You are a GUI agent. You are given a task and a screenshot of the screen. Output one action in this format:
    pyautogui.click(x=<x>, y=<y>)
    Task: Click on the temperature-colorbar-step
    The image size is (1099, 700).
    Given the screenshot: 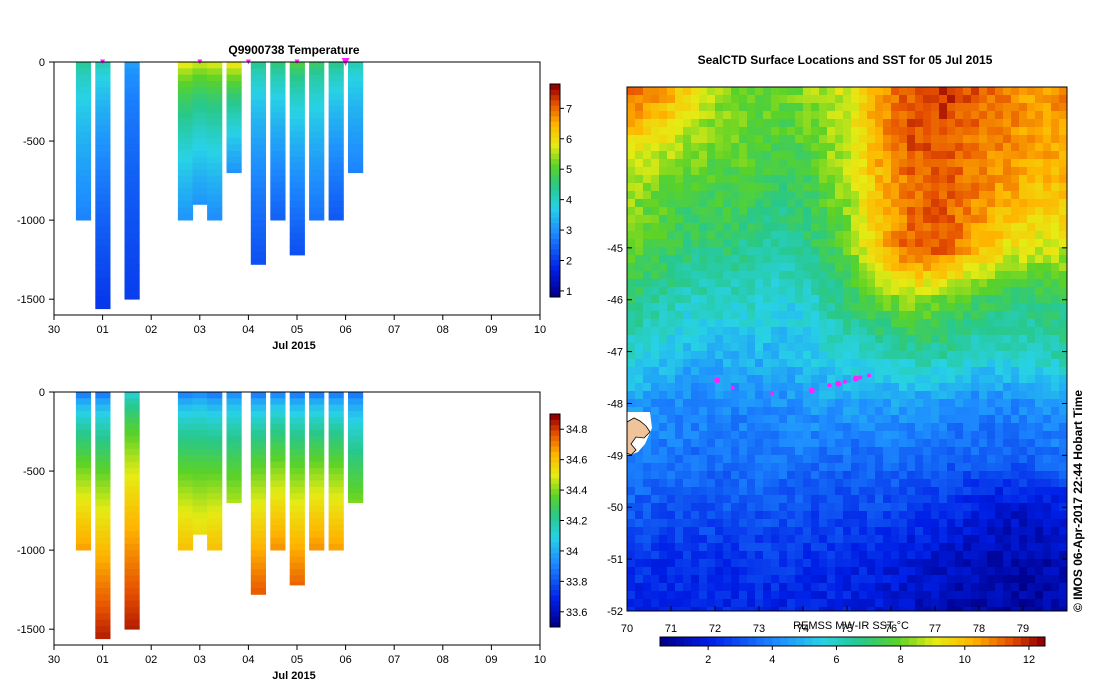 What is the action you would take?
    pyautogui.click(x=555, y=140)
    